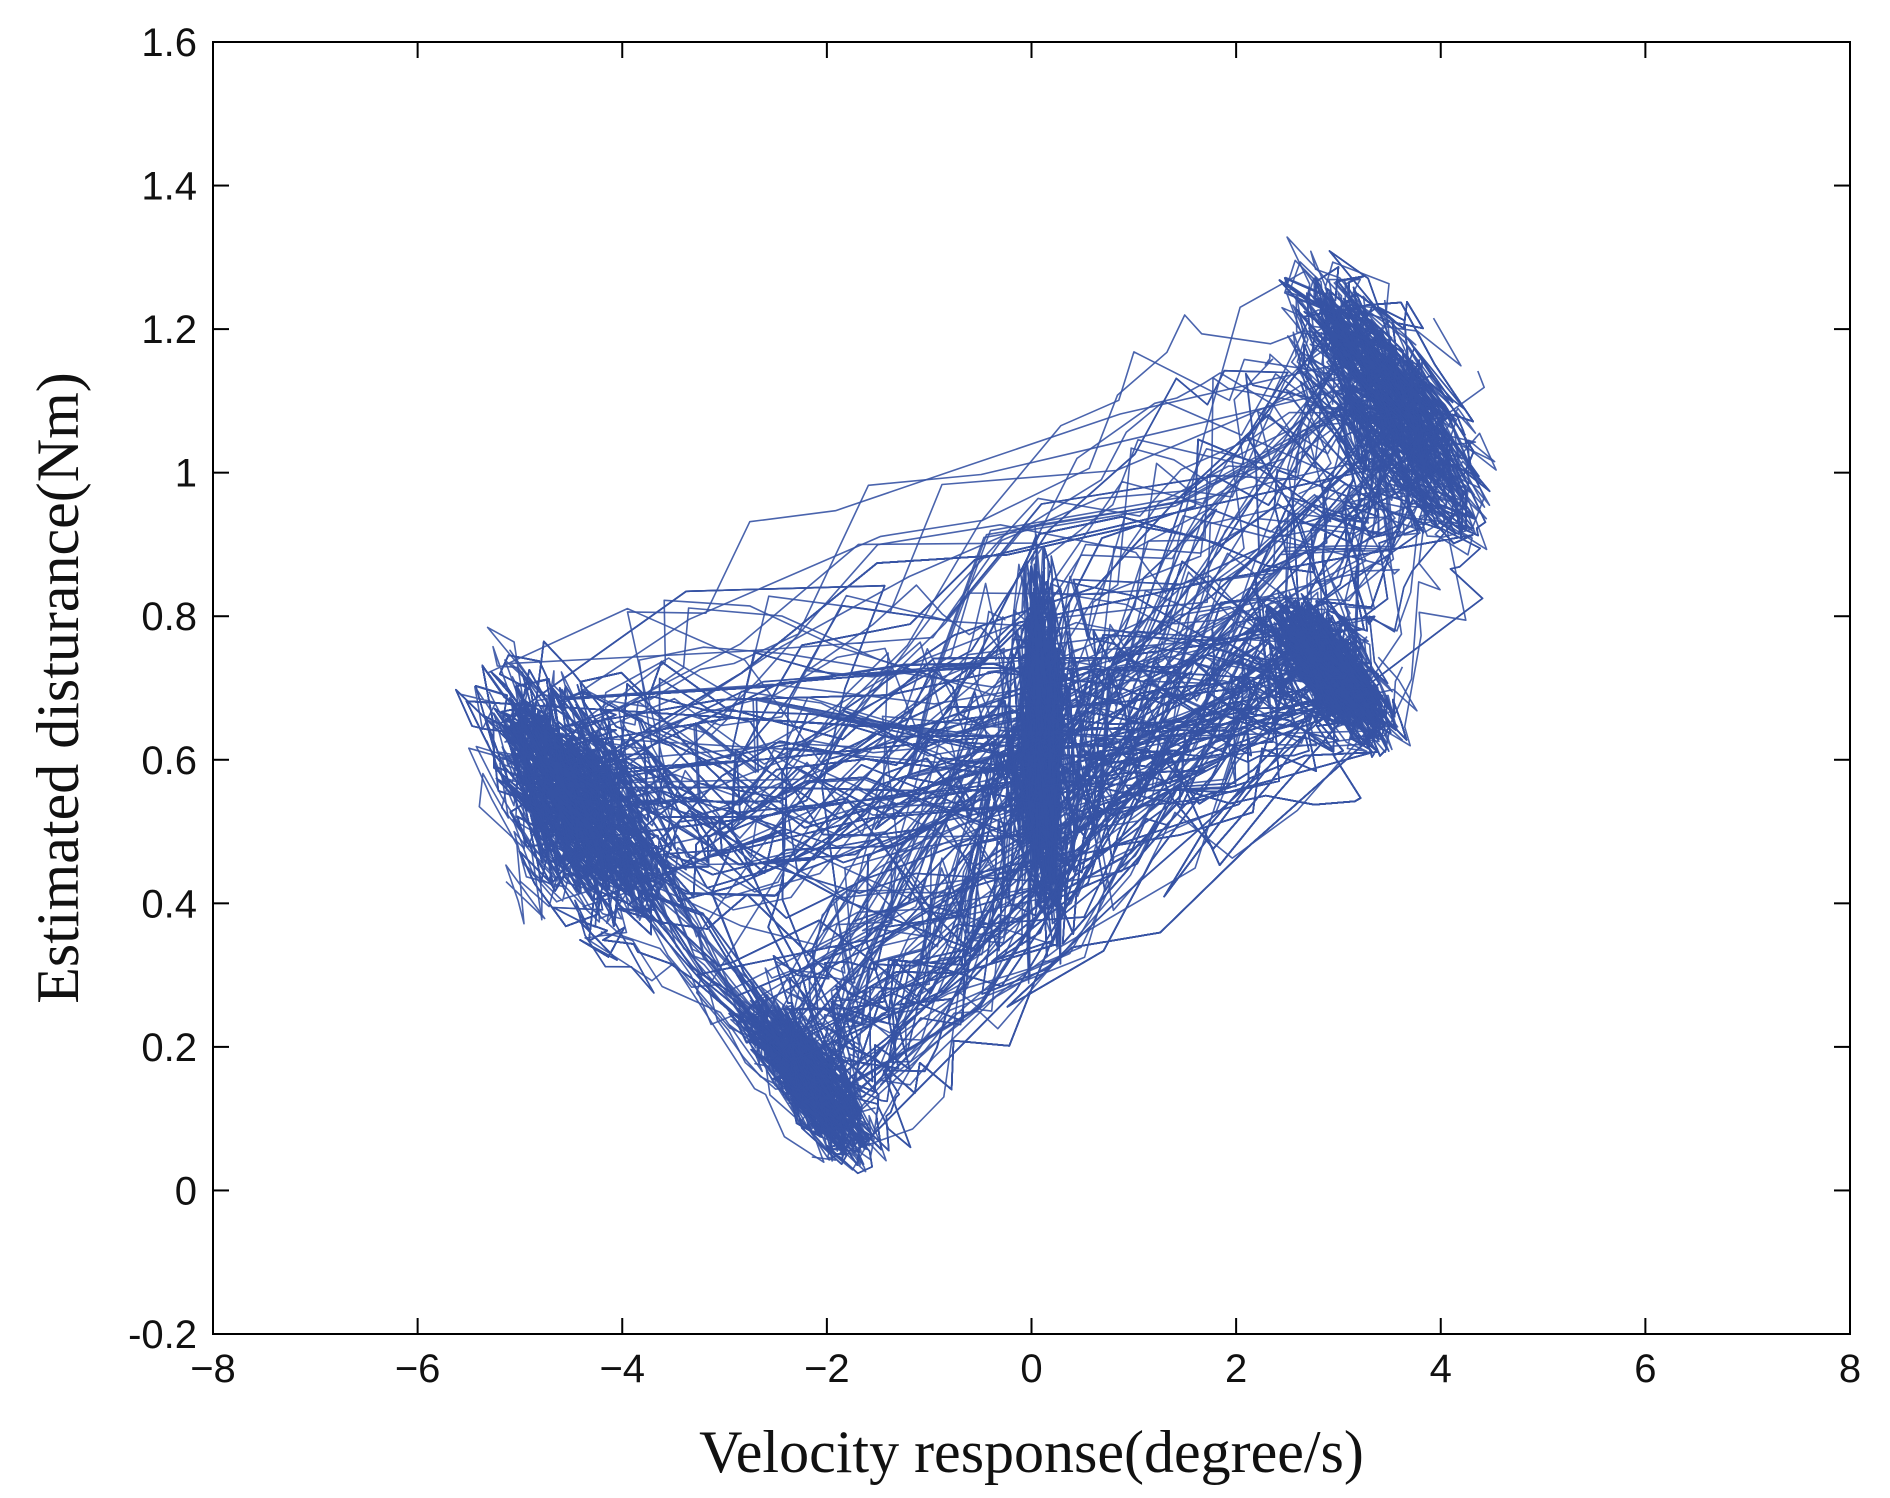  What do you see at coordinates (169, 330) in the screenshot?
I see `y-tick-label: 1.2` at bounding box center [169, 330].